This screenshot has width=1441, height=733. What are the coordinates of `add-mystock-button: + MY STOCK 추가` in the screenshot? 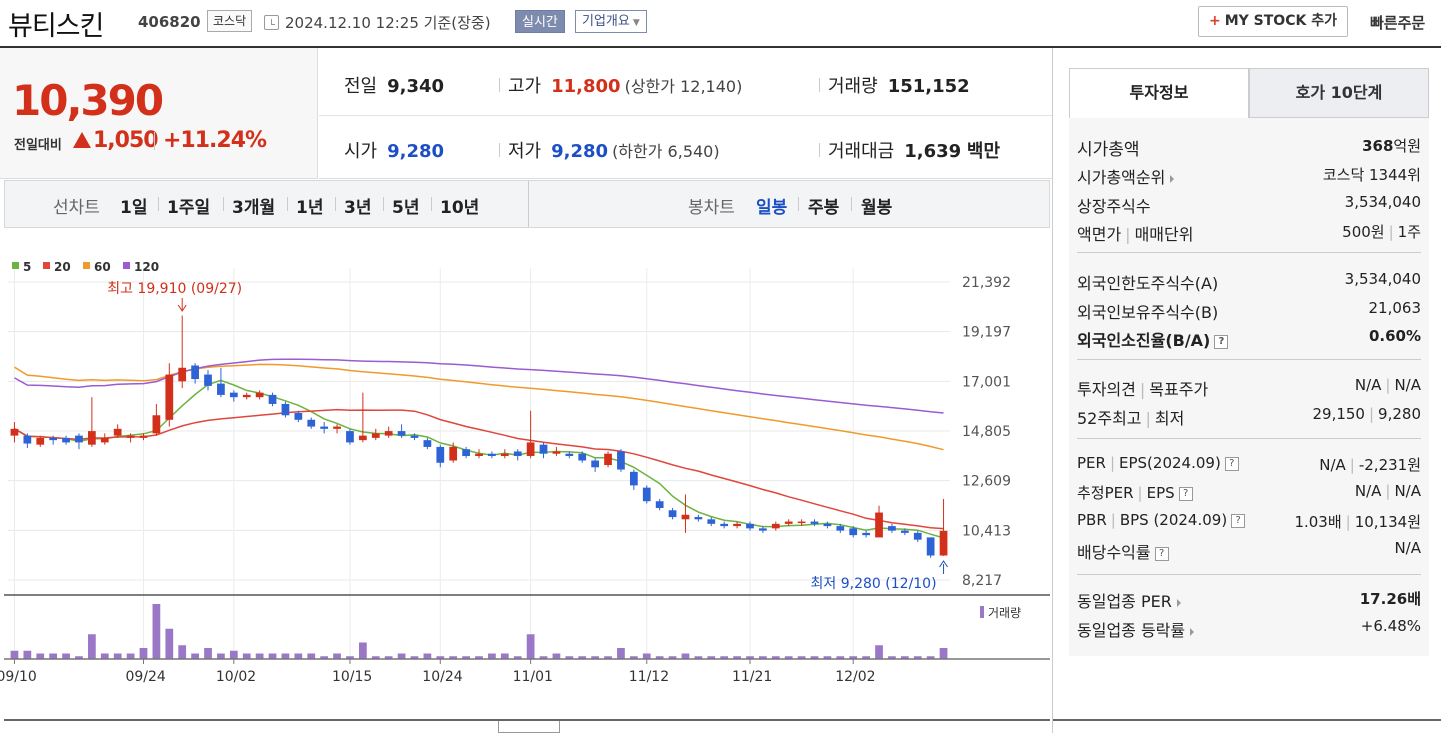 It's located at (1273, 21).